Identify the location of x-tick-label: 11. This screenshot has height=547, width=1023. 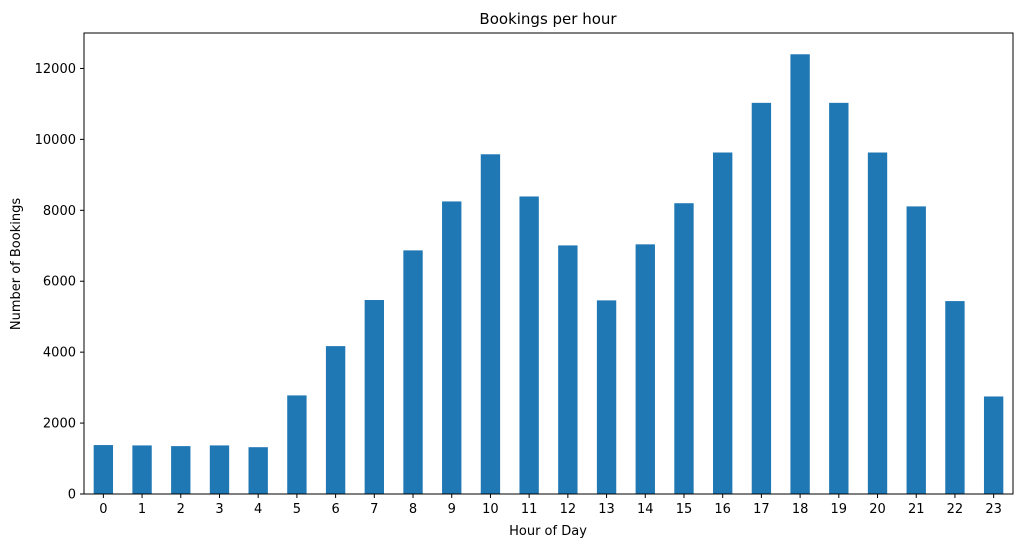
(529, 509).